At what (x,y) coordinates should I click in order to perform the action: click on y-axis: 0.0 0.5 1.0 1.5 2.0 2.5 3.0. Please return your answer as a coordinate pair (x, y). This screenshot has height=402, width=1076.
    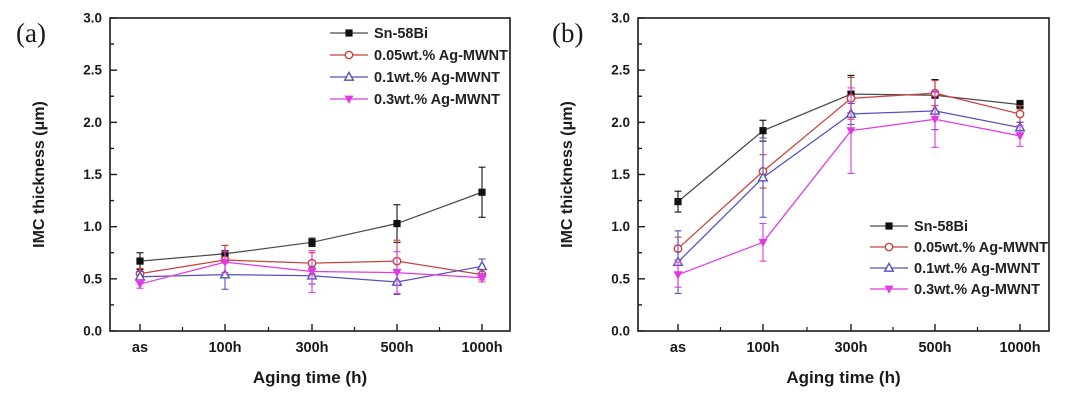
    Looking at the image, I should click on (628, 175).